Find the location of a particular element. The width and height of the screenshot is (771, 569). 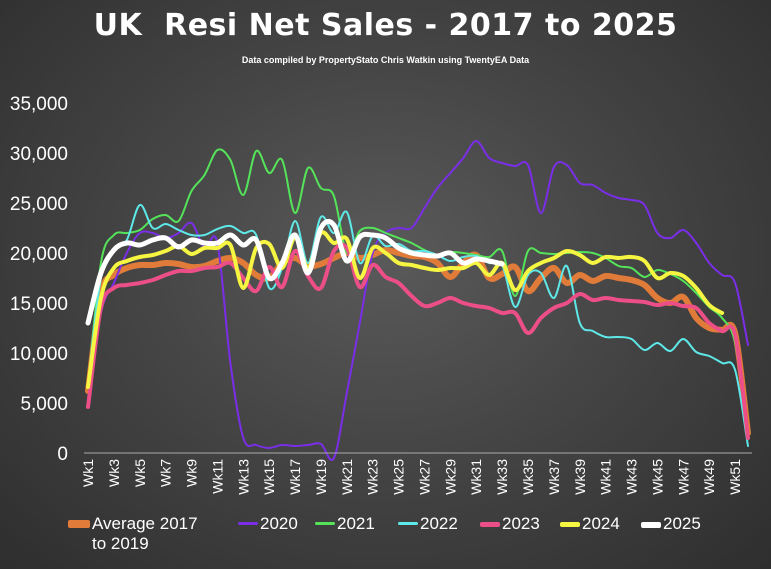

x-tick-label: Wk37 is located at coordinates (554, 477).